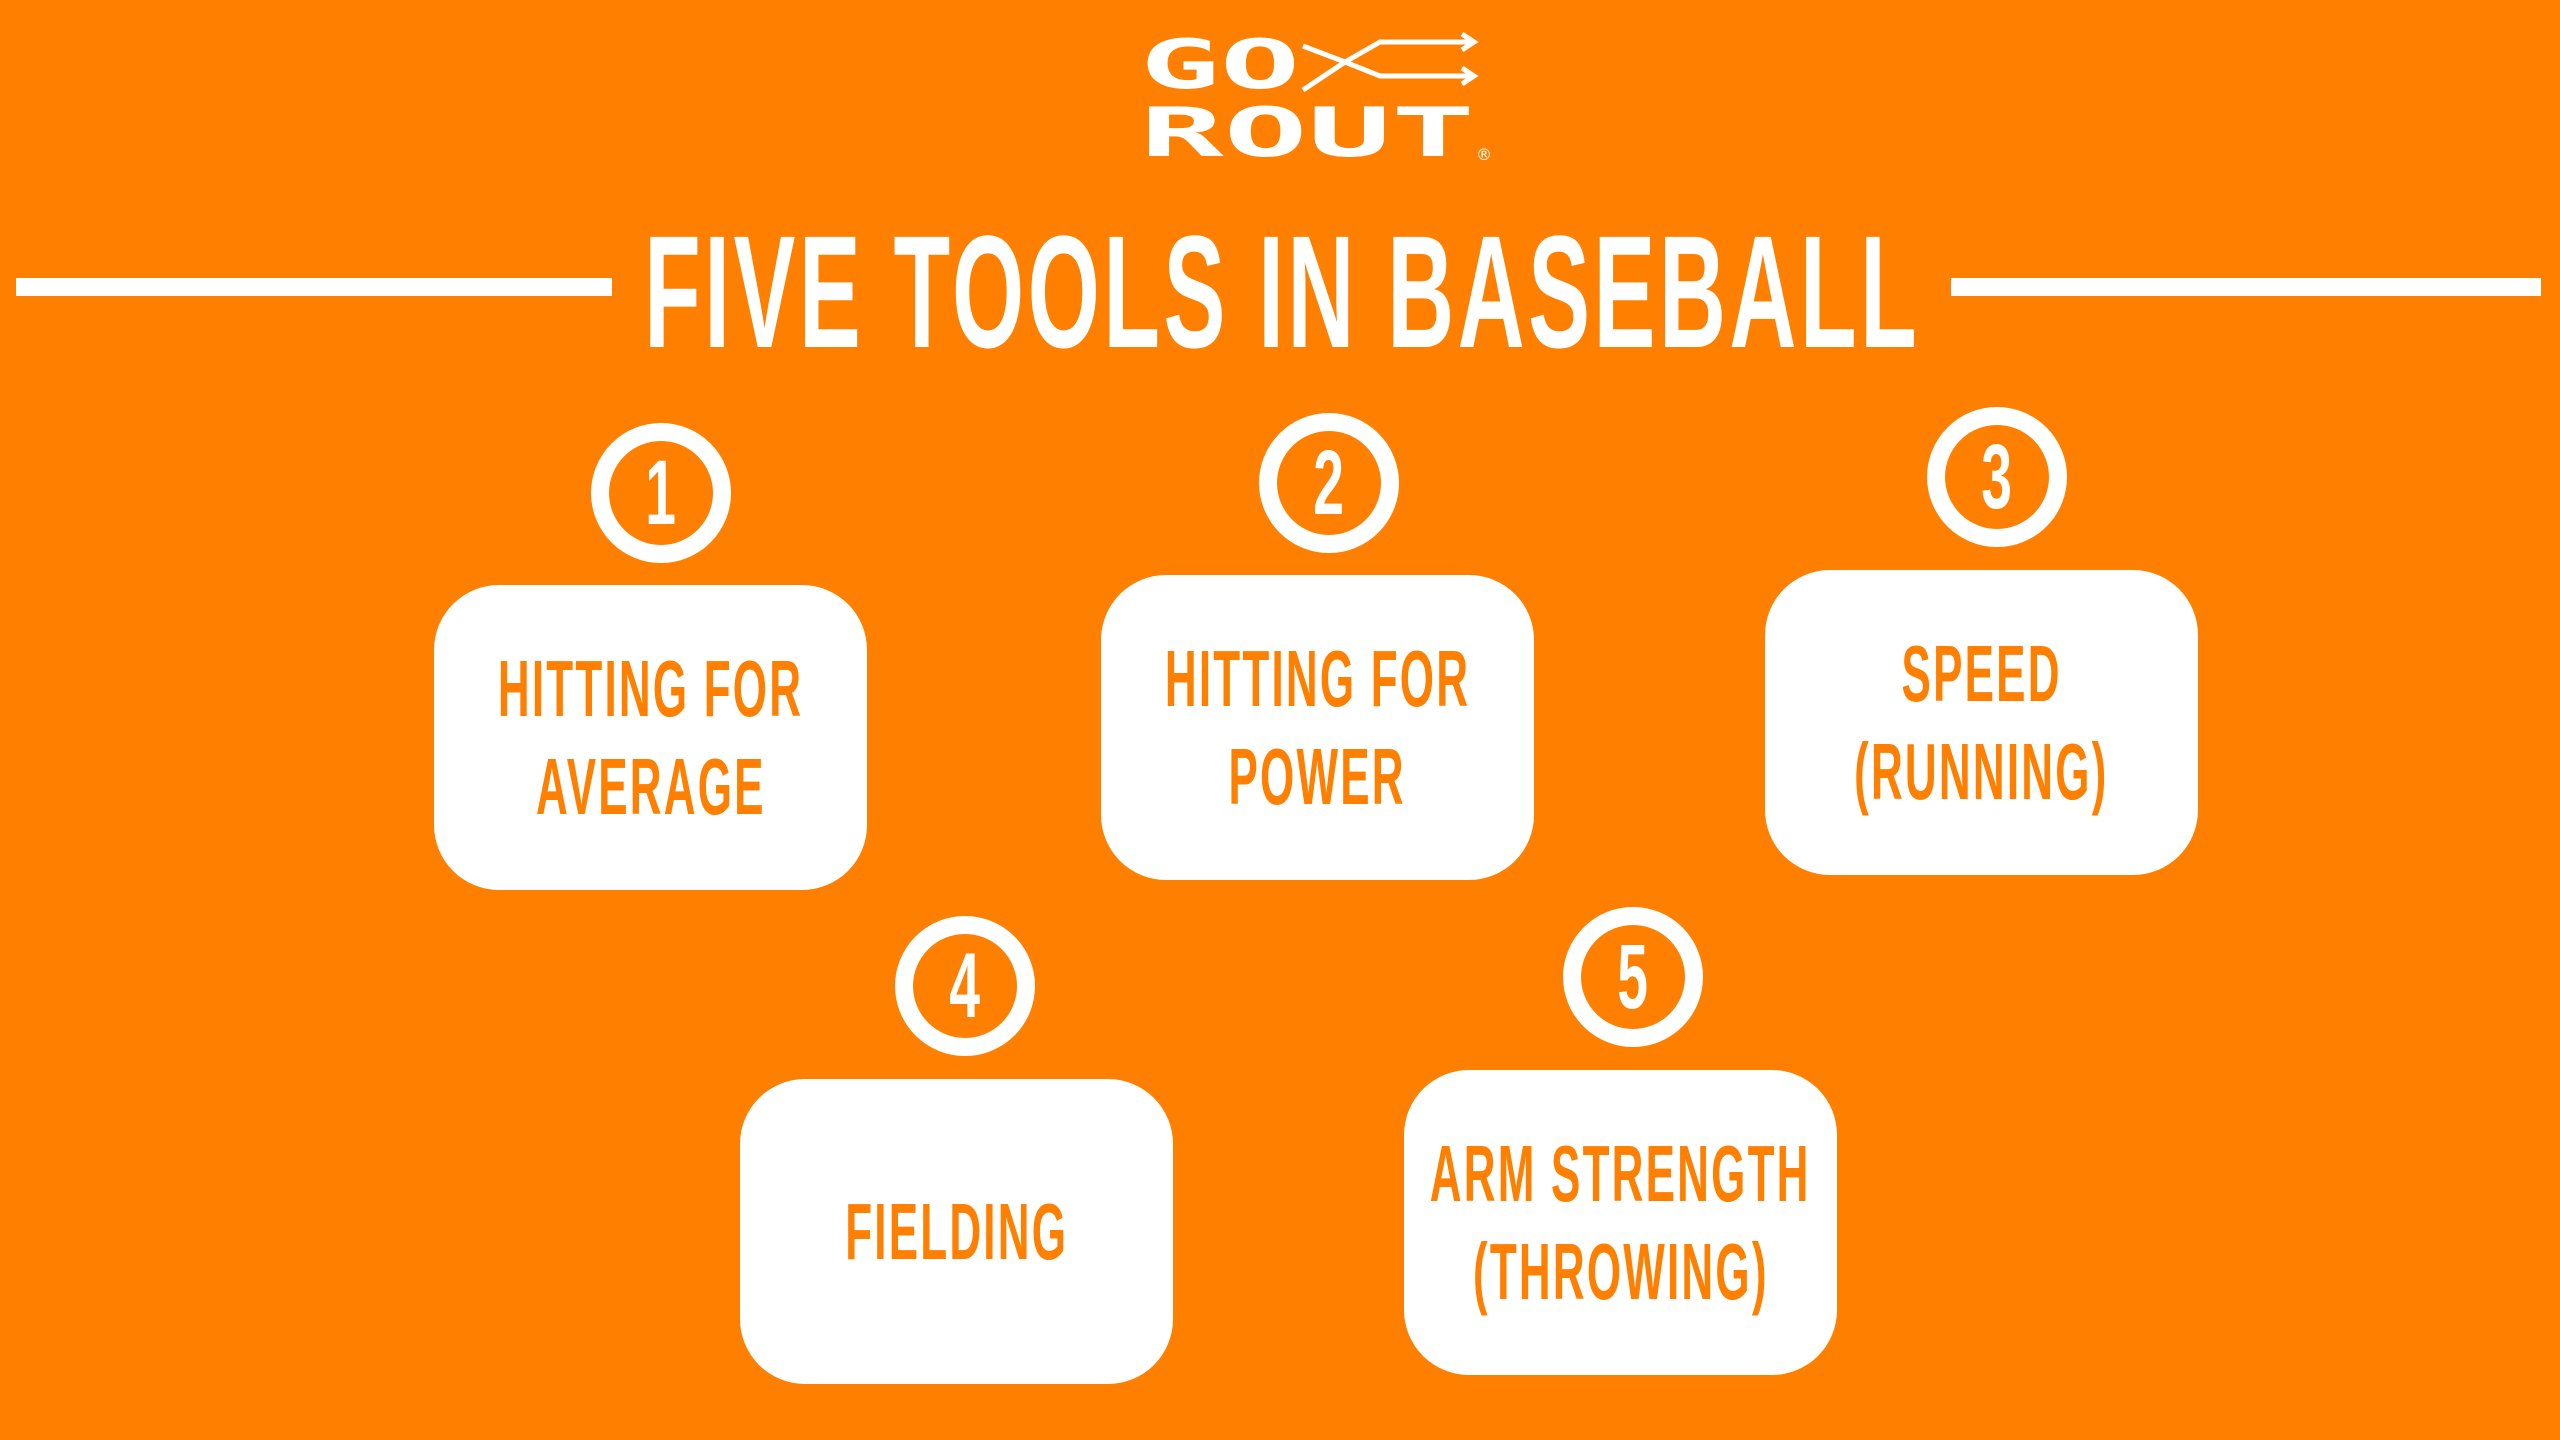 This screenshot has height=1440, width=2560. I want to click on tool-label-line: SPEED, so click(1981, 673).